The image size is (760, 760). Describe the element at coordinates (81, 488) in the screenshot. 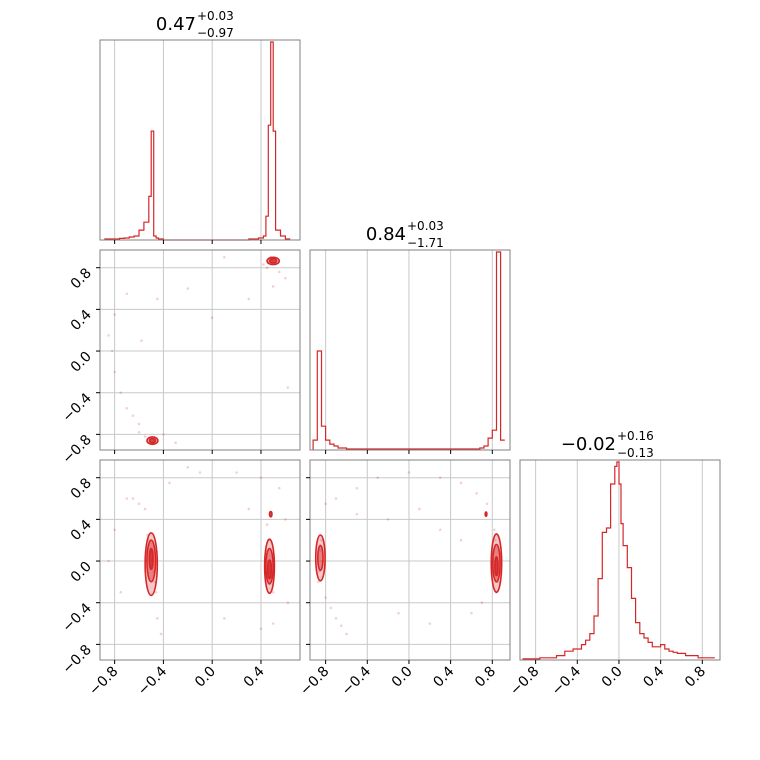

I see `y-tick-label: 0.8` at that location.